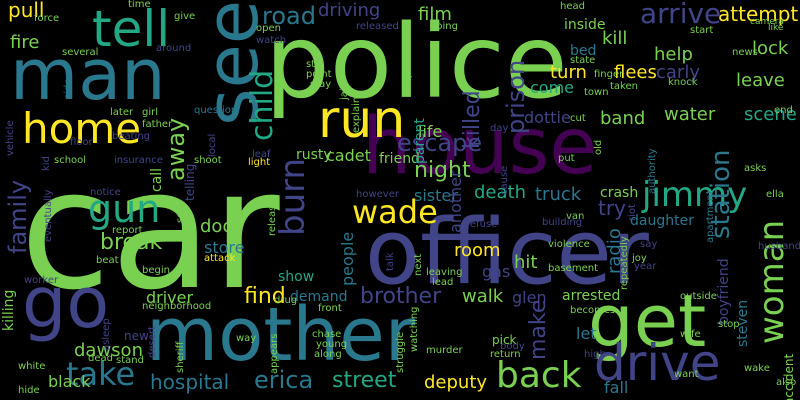 The image size is (800, 400). Describe the element at coordinates (444, 272) in the screenshot. I see `word-leaving: leaving` at that location.